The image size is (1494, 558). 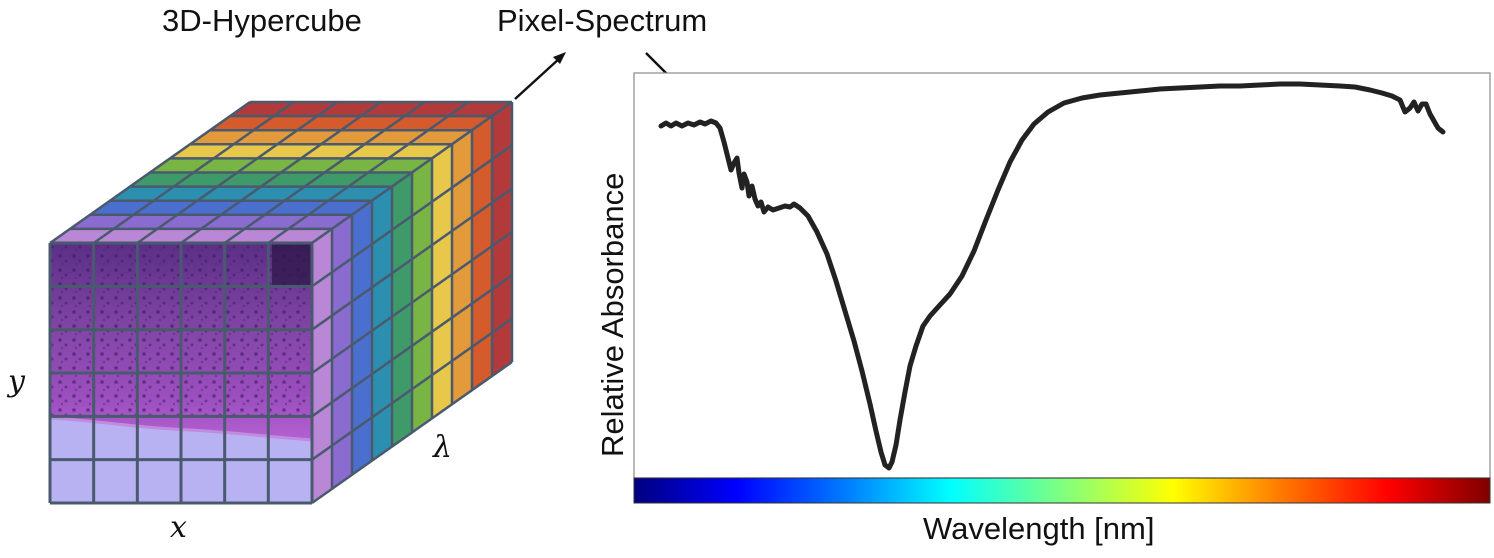 I want to click on y-axis-title: Relative Absorbance, so click(x=612, y=315).